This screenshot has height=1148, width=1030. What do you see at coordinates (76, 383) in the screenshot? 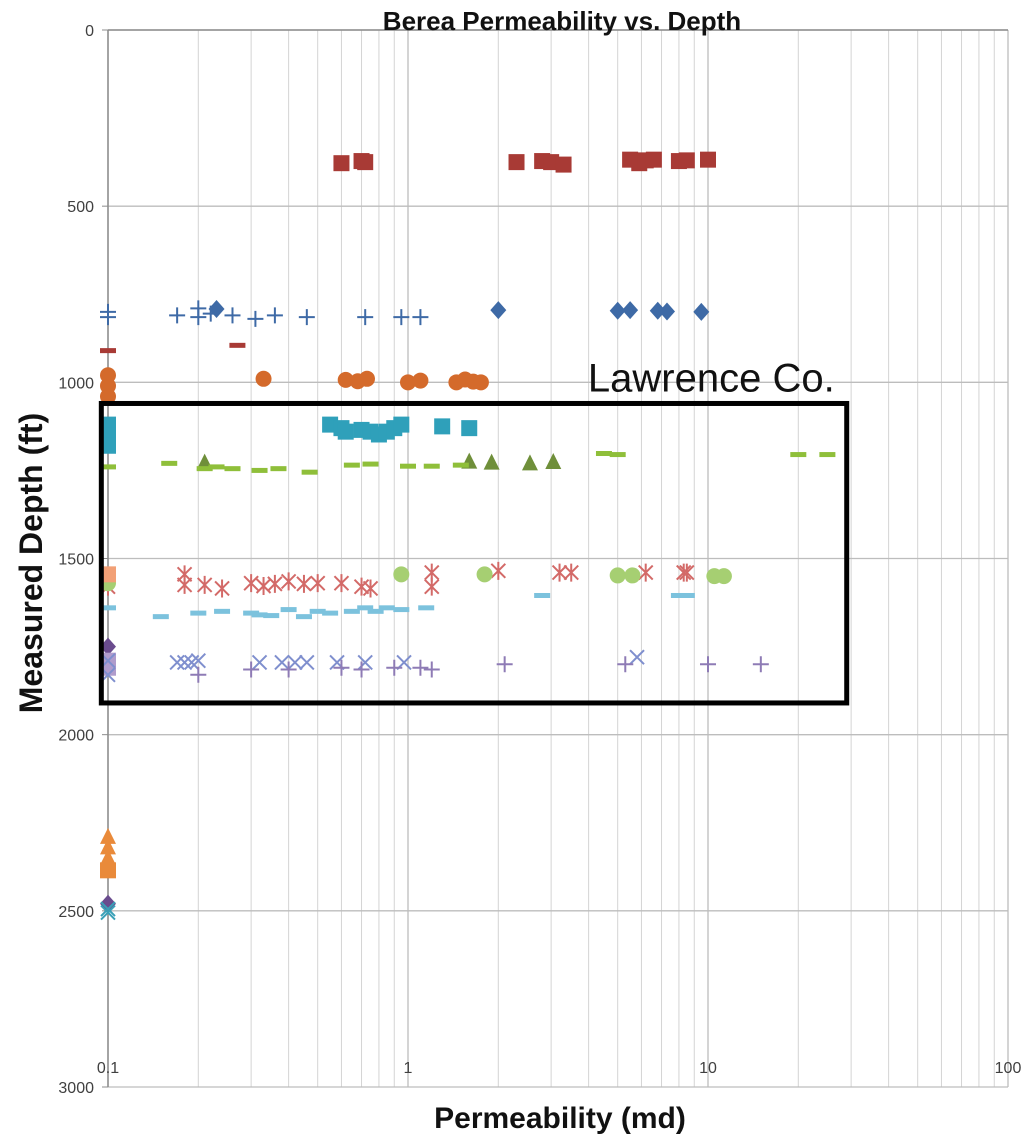
I see `y-tick-label: 1000` at bounding box center [76, 383].